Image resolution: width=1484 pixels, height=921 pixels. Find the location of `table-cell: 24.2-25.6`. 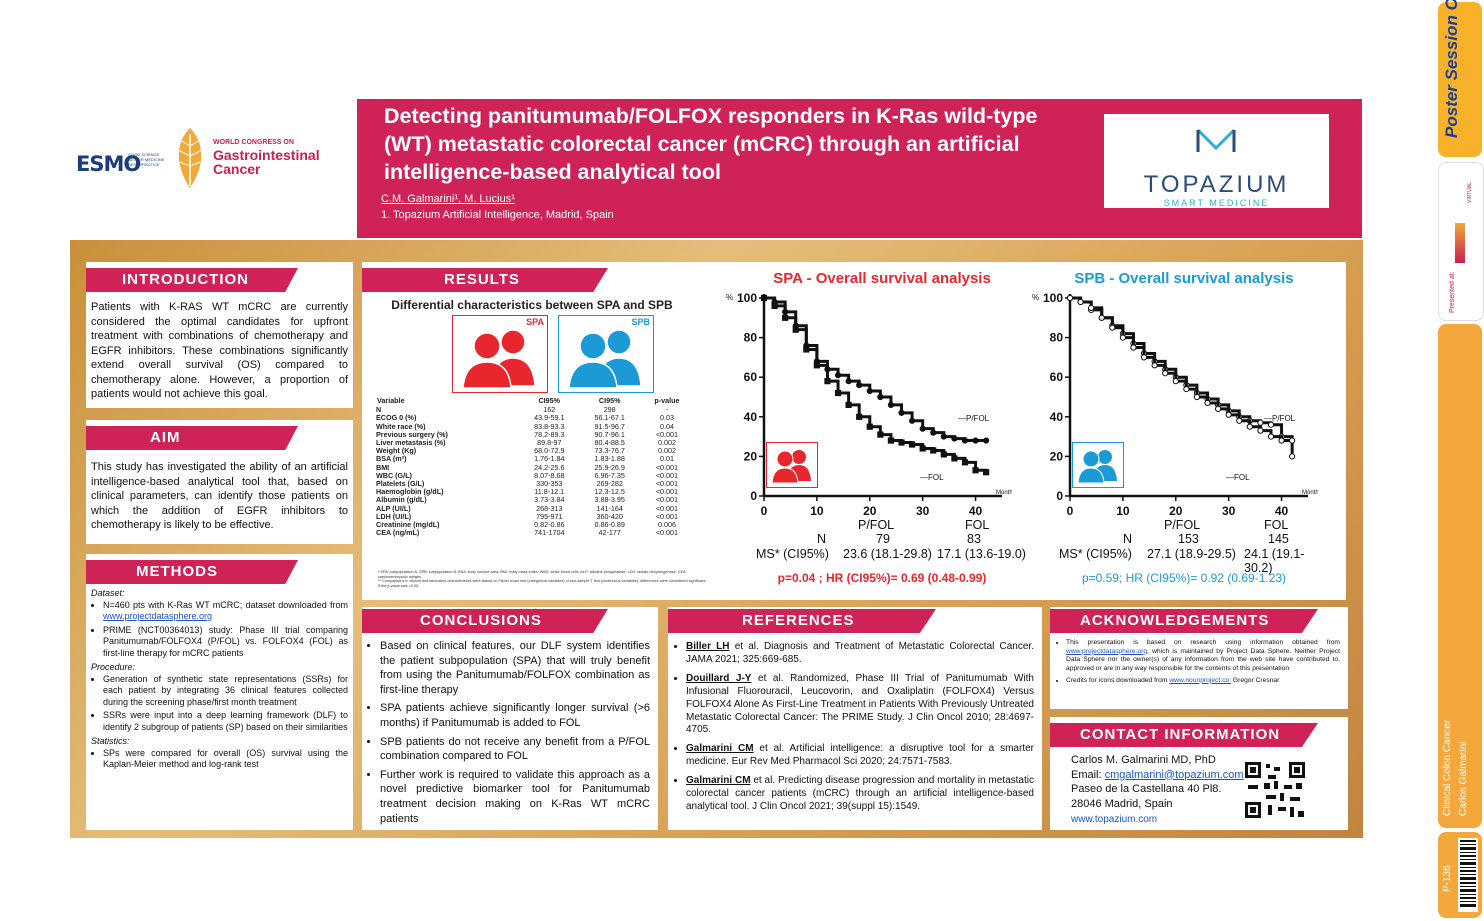

table-cell: 24.2-25.6 is located at coordinates (549, 467).